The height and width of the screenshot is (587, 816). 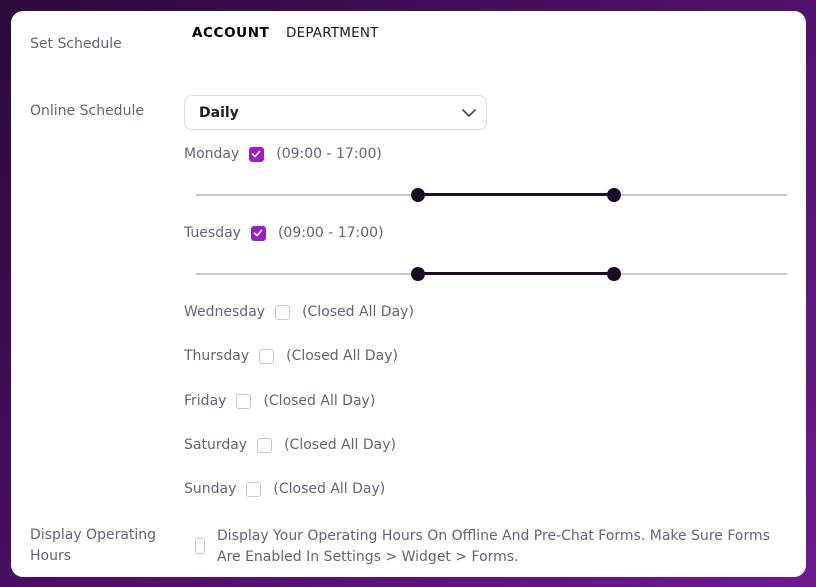 I want to click on schedule-type-value: Daily, so click(x=219, y=112).